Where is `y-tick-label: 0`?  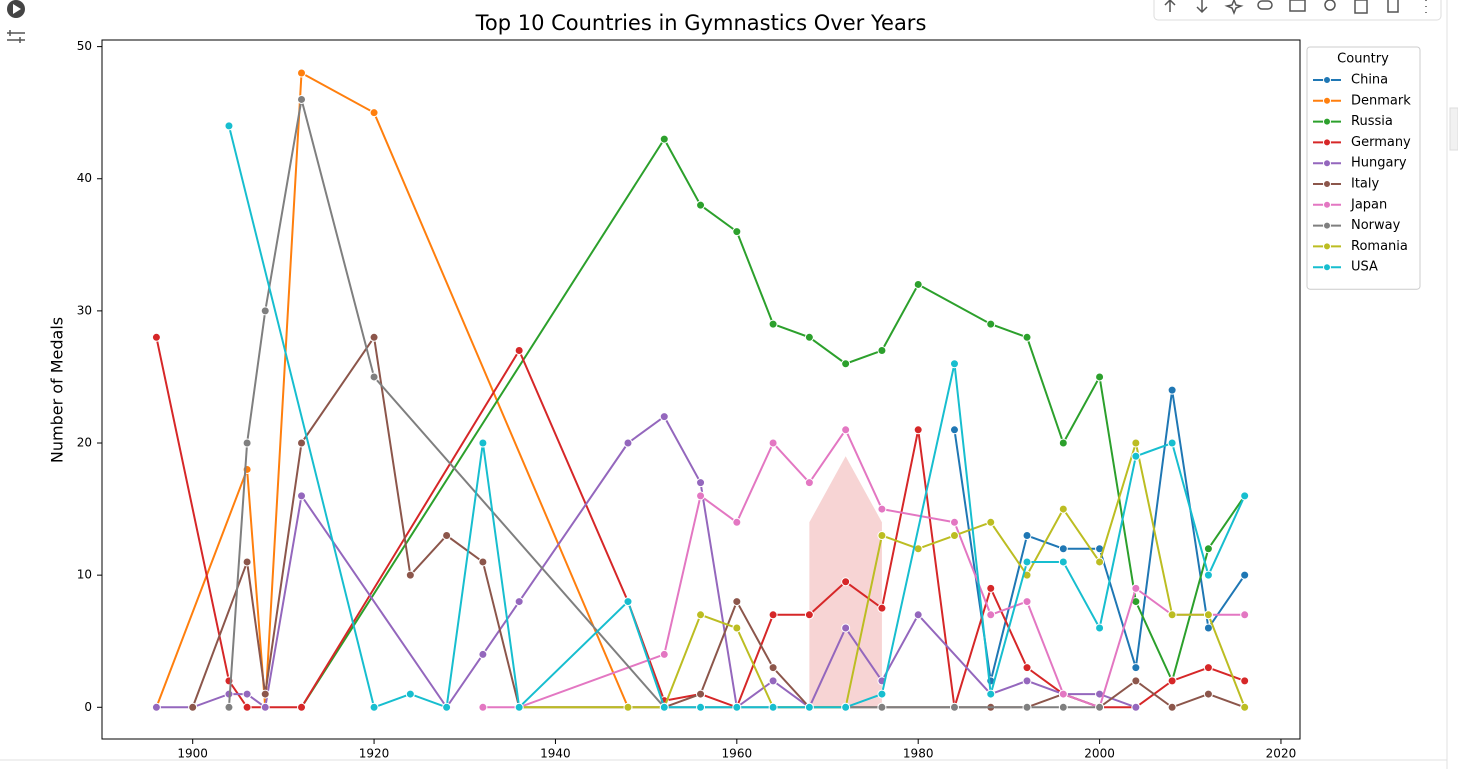 y-tick-label: 0 is located at coordinates (88, 707).